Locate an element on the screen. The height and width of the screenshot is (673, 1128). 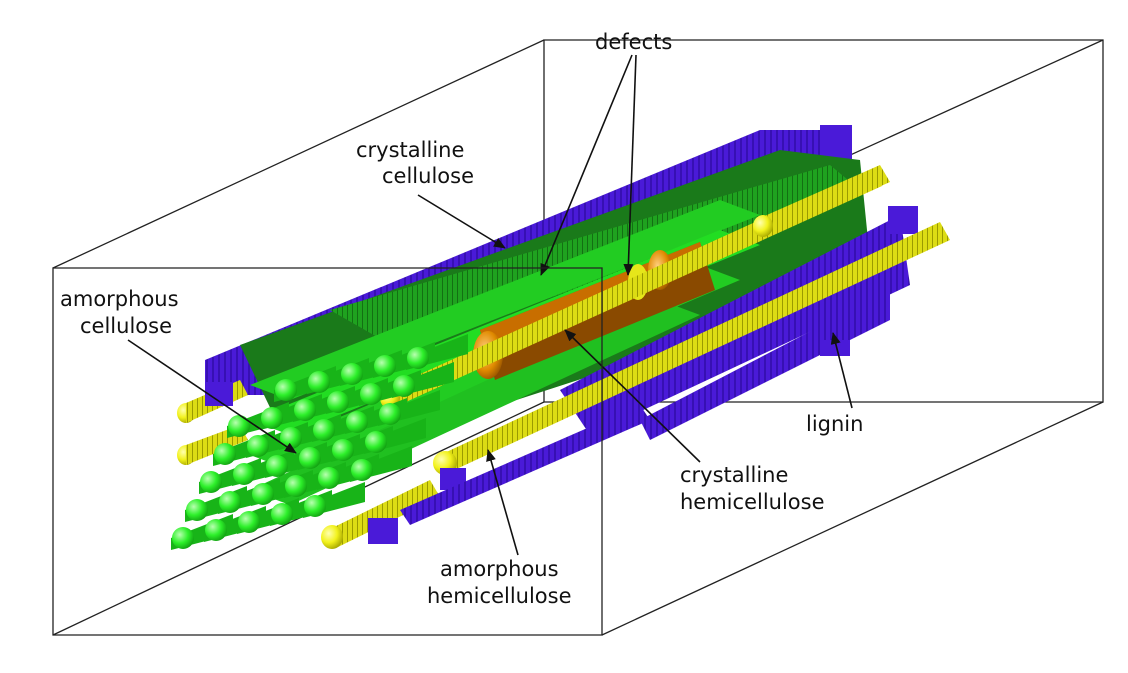
label-crystalline-hemicellulose-1: crystalline is located at coordinates (734, 475).